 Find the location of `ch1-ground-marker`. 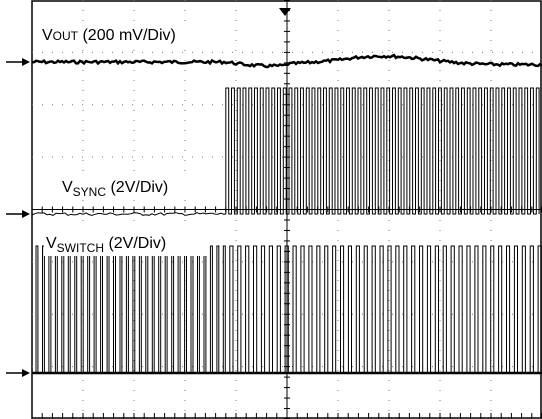

ch1-ground-marker is located at coordinates (18, 62).